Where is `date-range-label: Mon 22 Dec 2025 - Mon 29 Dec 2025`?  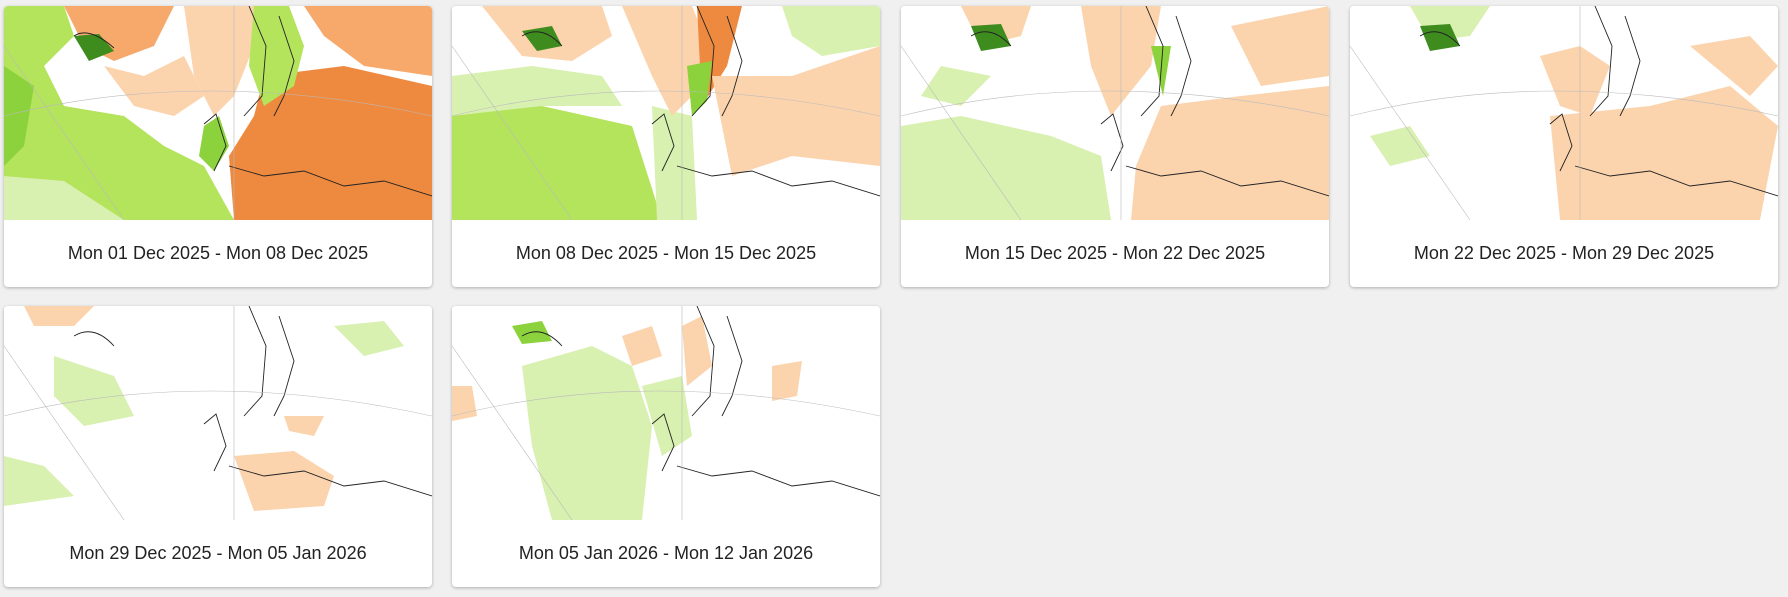 date-range-label: Mon 22 Dec 2025 - Mon 29 Dec 2025 is located at coordinates (1564, 253).